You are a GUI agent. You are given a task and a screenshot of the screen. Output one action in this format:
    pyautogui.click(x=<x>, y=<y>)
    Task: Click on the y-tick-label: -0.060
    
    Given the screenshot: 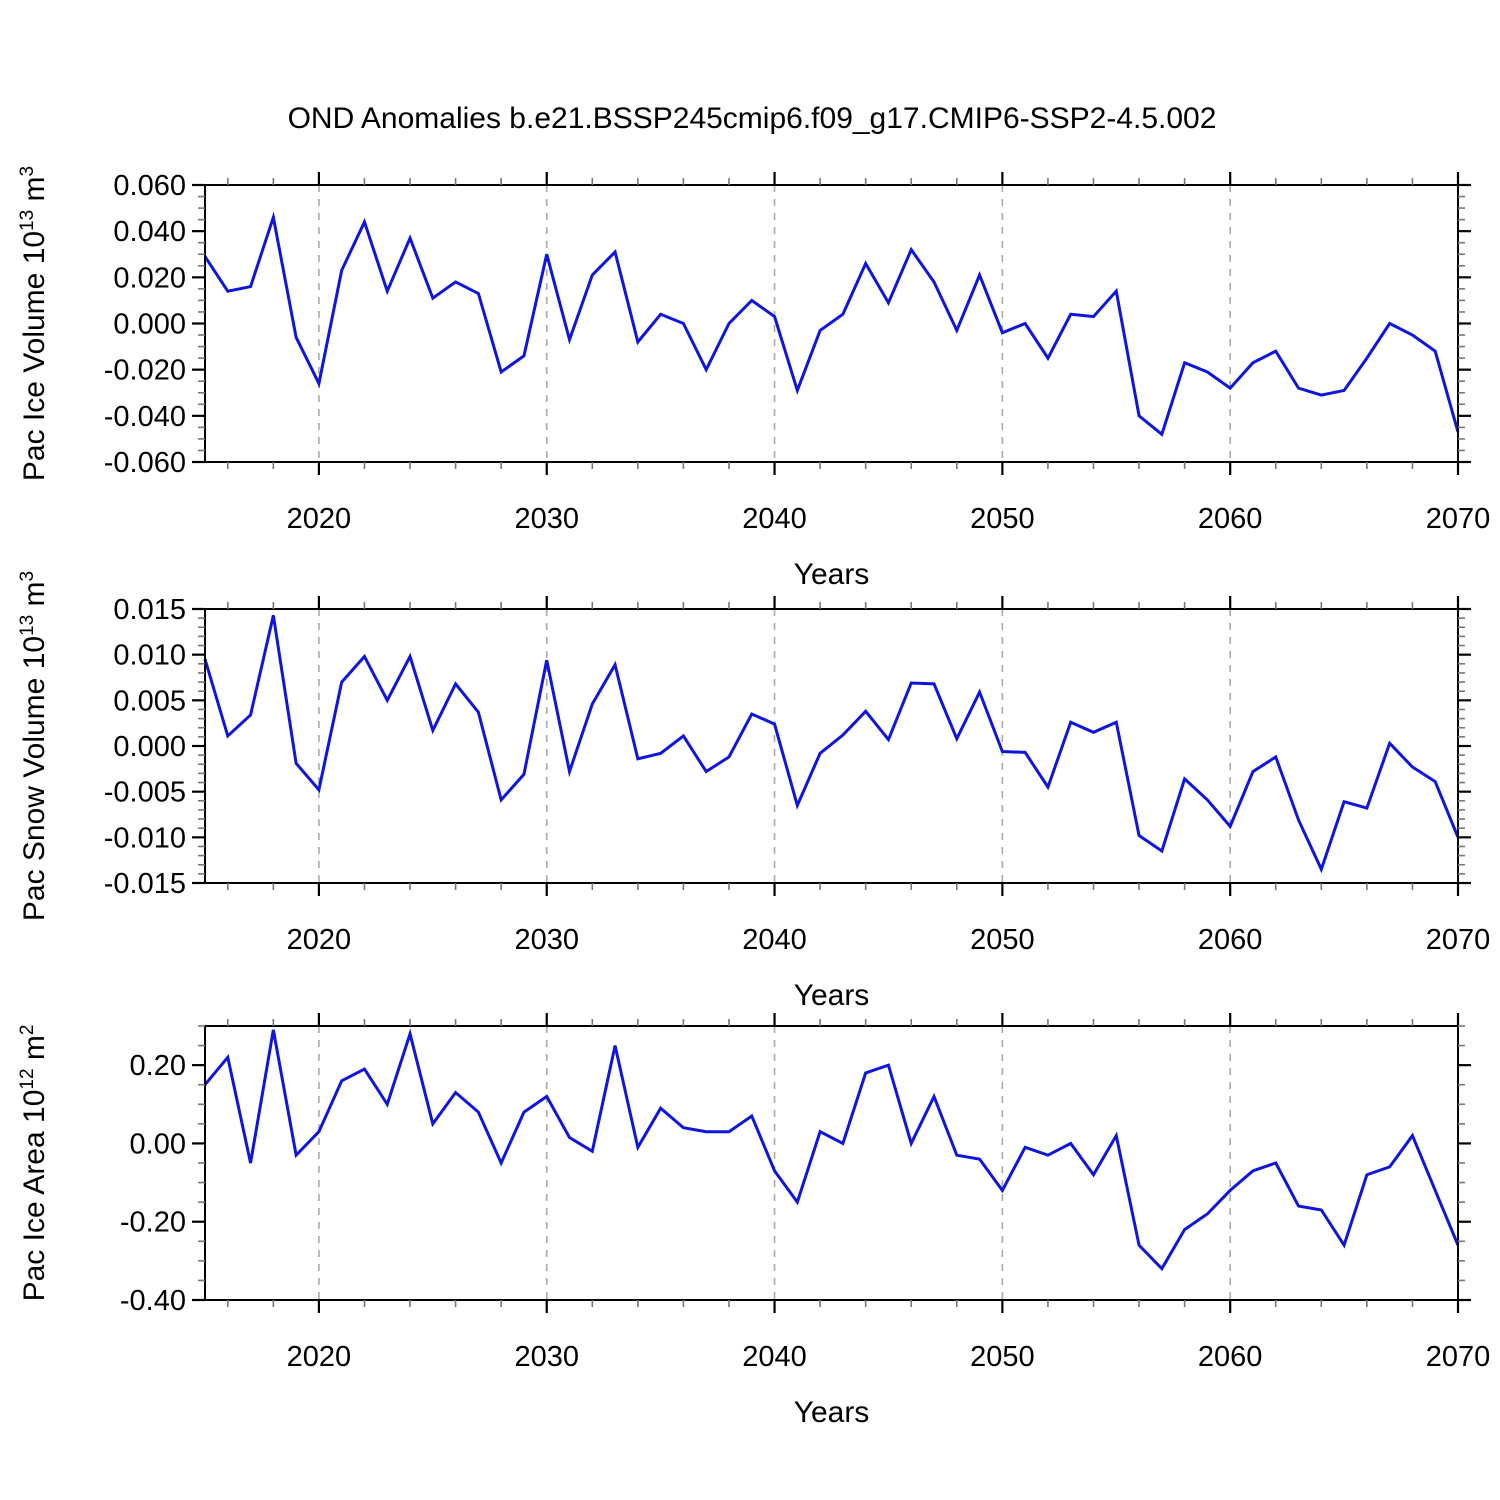 What is the action you would take?
    pyautogui.click(x=145, y=463)
    